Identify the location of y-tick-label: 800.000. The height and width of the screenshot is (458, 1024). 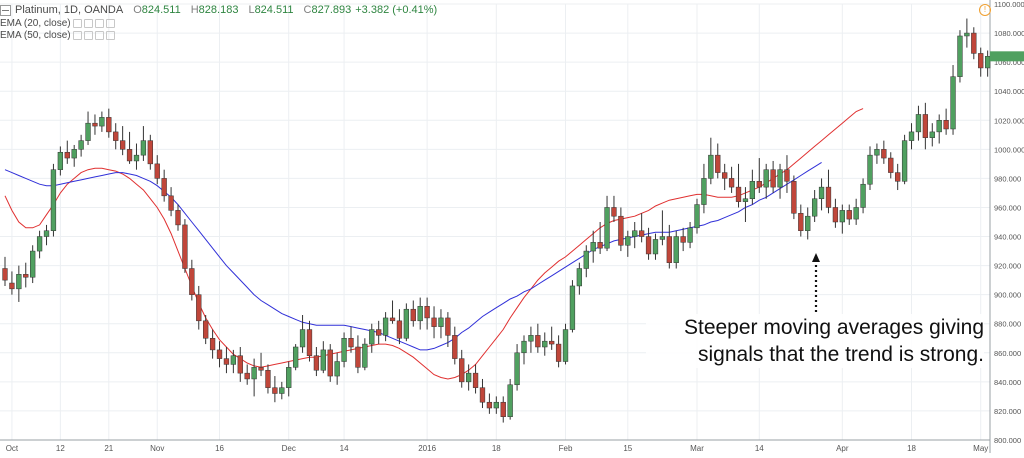
(1007, 440).